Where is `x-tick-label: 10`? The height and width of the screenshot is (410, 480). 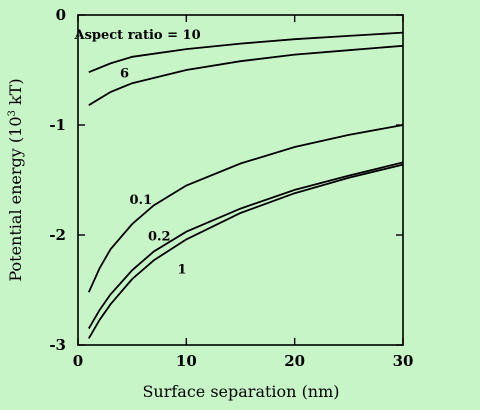
x-tick-label: 10 is located at coordinates (186, 361).